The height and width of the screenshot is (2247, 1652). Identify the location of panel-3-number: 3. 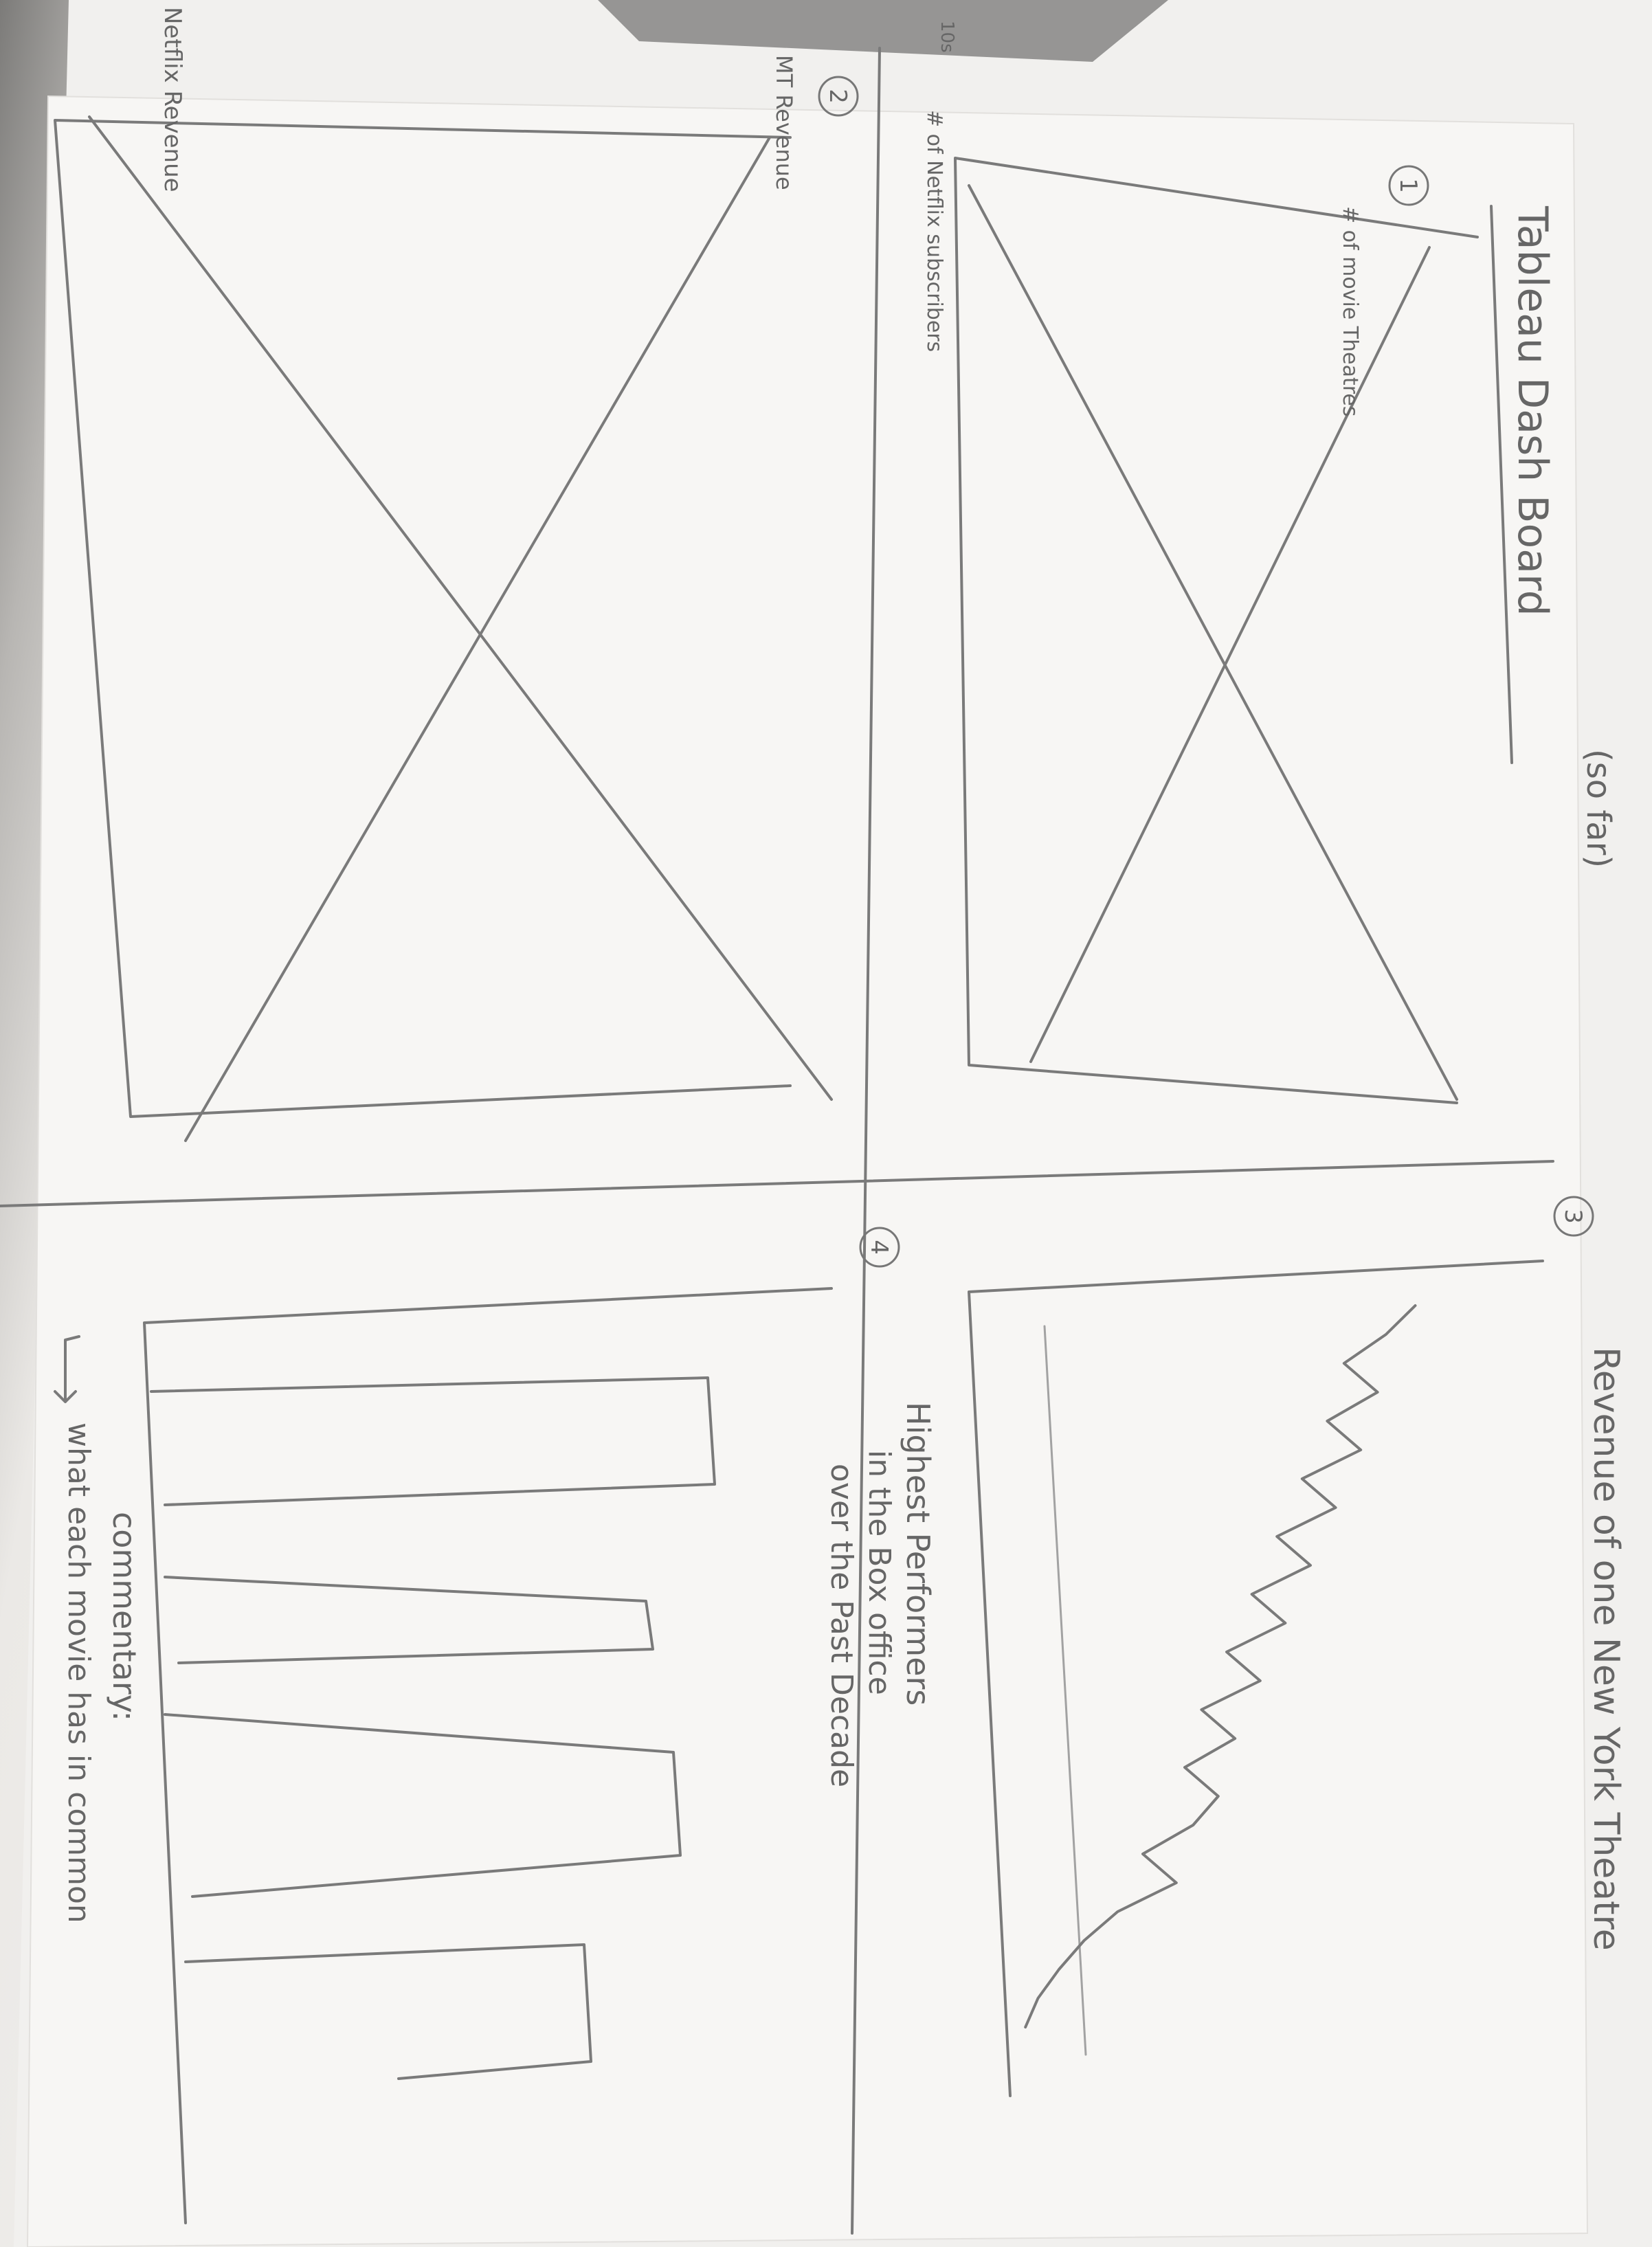
(1573, 1216).